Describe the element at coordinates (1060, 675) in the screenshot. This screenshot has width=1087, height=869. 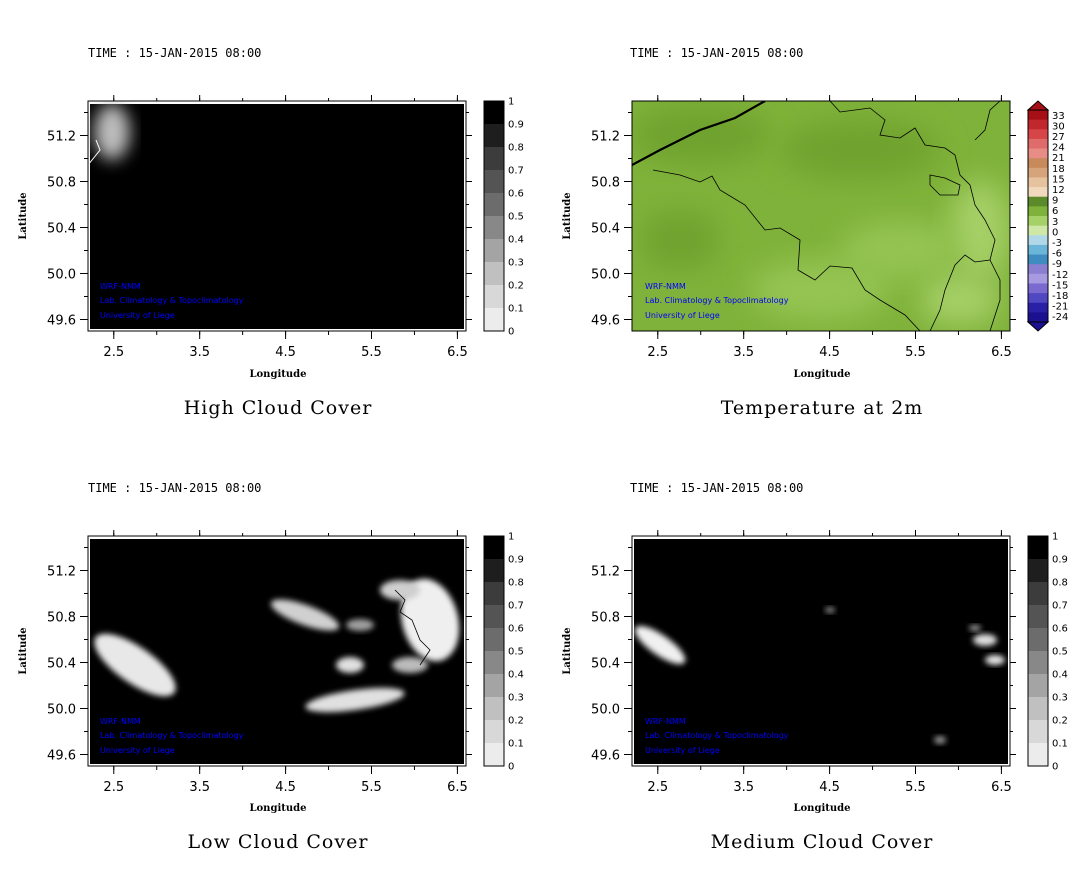
I see `colorbar-label: 0.4` at that location.